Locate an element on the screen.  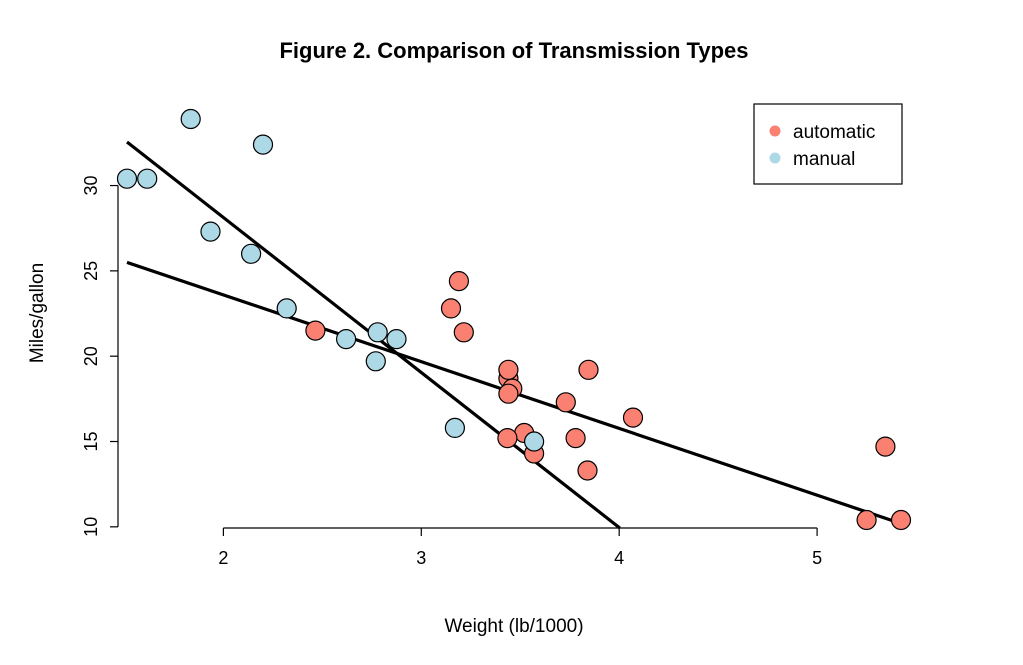
y-axis-label: Miles/gallon is located at coordinates (37, 313).